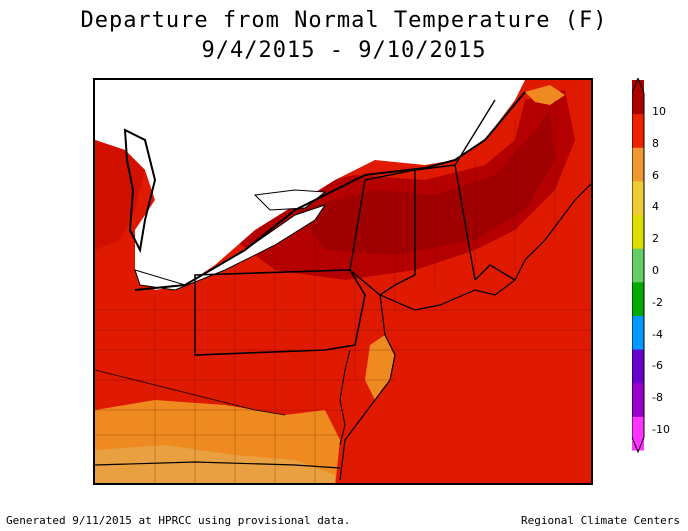 The image size is (688, 531). Describe the element at coordinates (465, 190) in the screenshot. I see `new-england-borders` at that location.